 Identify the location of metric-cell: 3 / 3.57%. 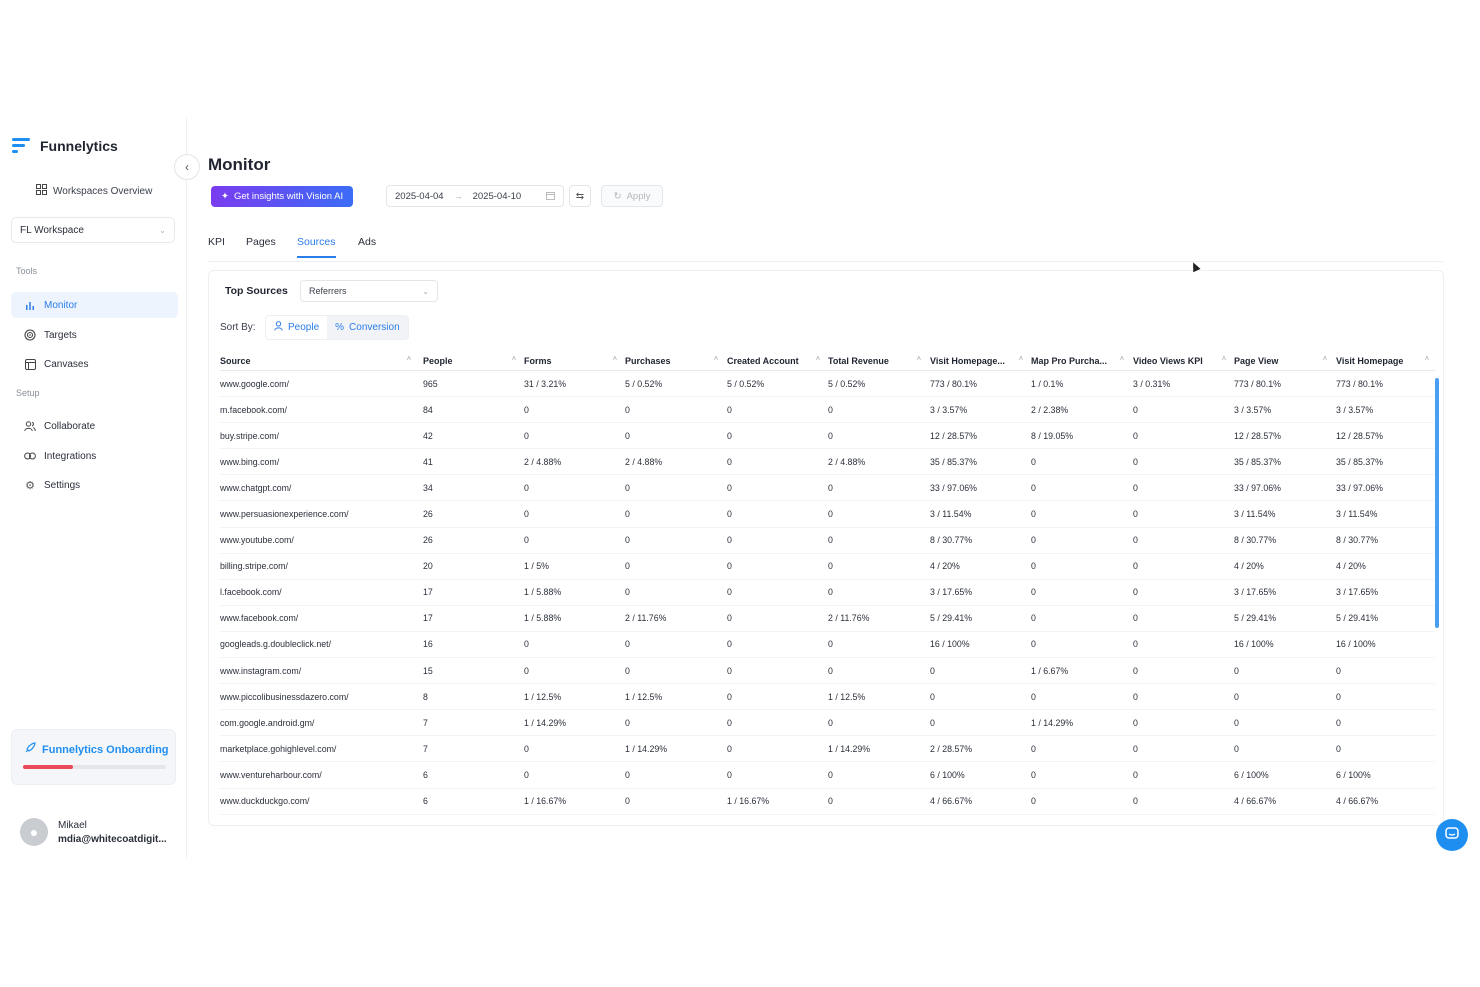
(1253, 409).